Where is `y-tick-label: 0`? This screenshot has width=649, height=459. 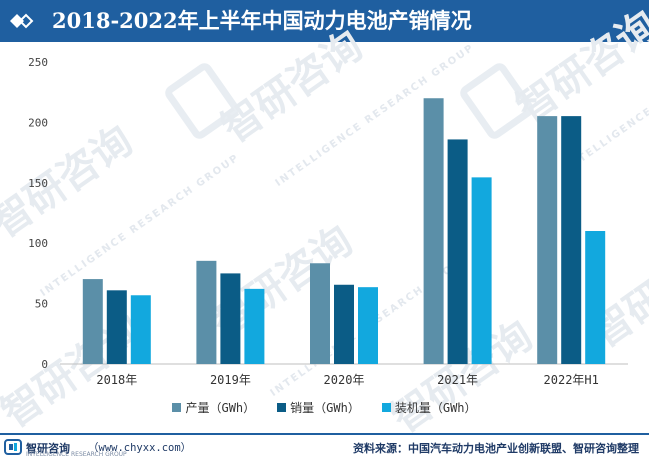
y-tick-label: 0 is located at coordinates (44, 364).